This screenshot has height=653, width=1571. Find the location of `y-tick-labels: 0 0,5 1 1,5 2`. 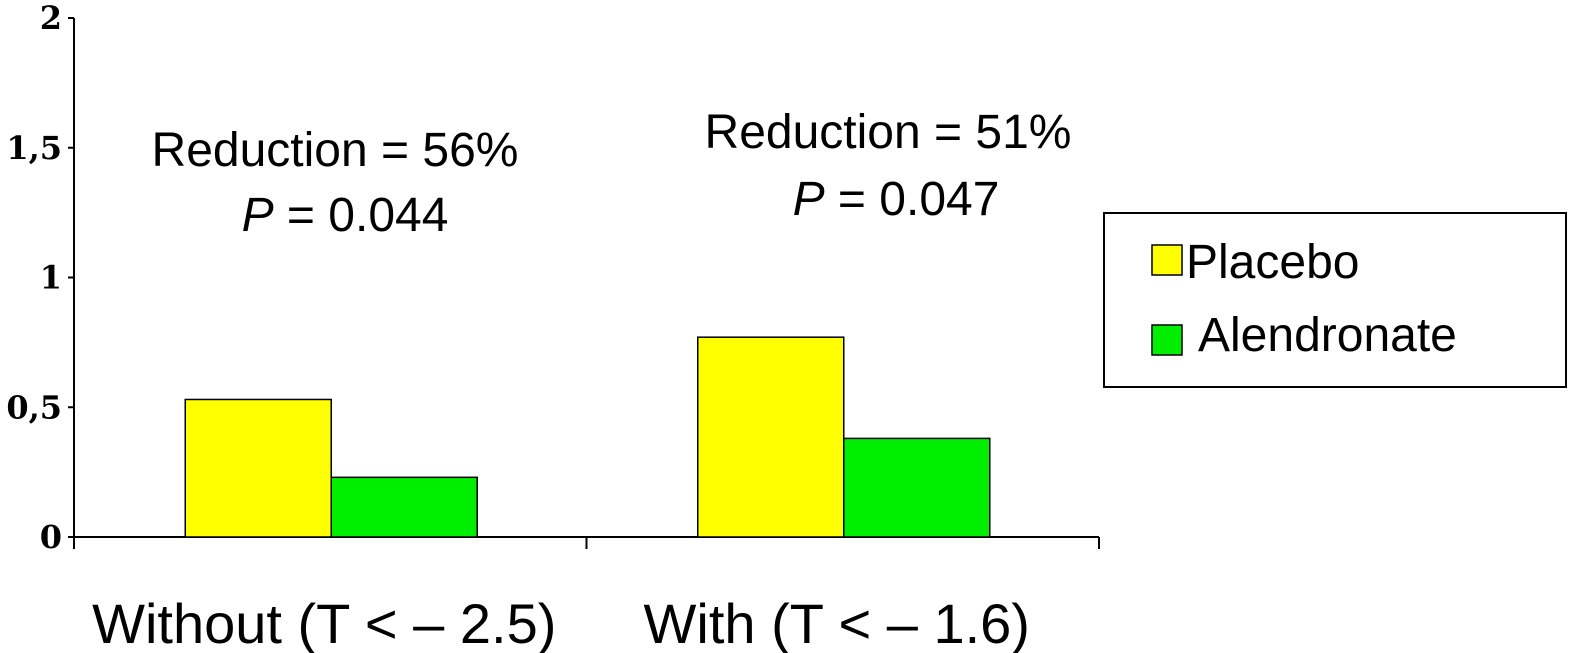

y-tick-labels: 0 0,5 1 1,5 2 is located at coordinates (34, 278).